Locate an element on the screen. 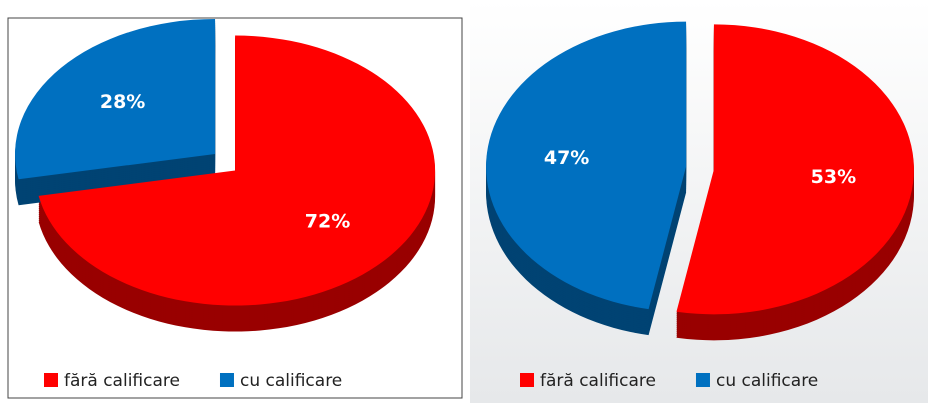 The height and width of the screenshot is (403, 928). data-label: 53% is located at coordinates (833, 177).